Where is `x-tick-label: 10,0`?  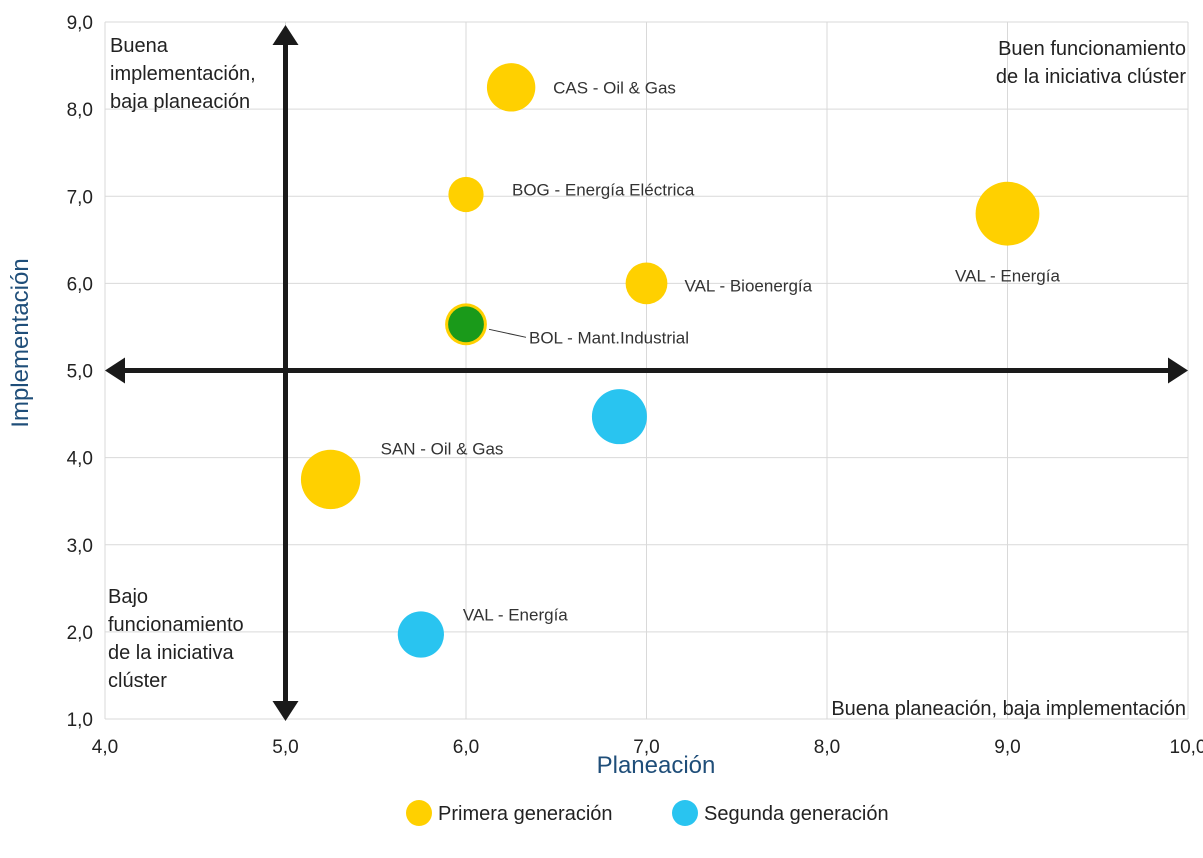 x-tick-label: 10,0 is located at coordinates (1186, 747).